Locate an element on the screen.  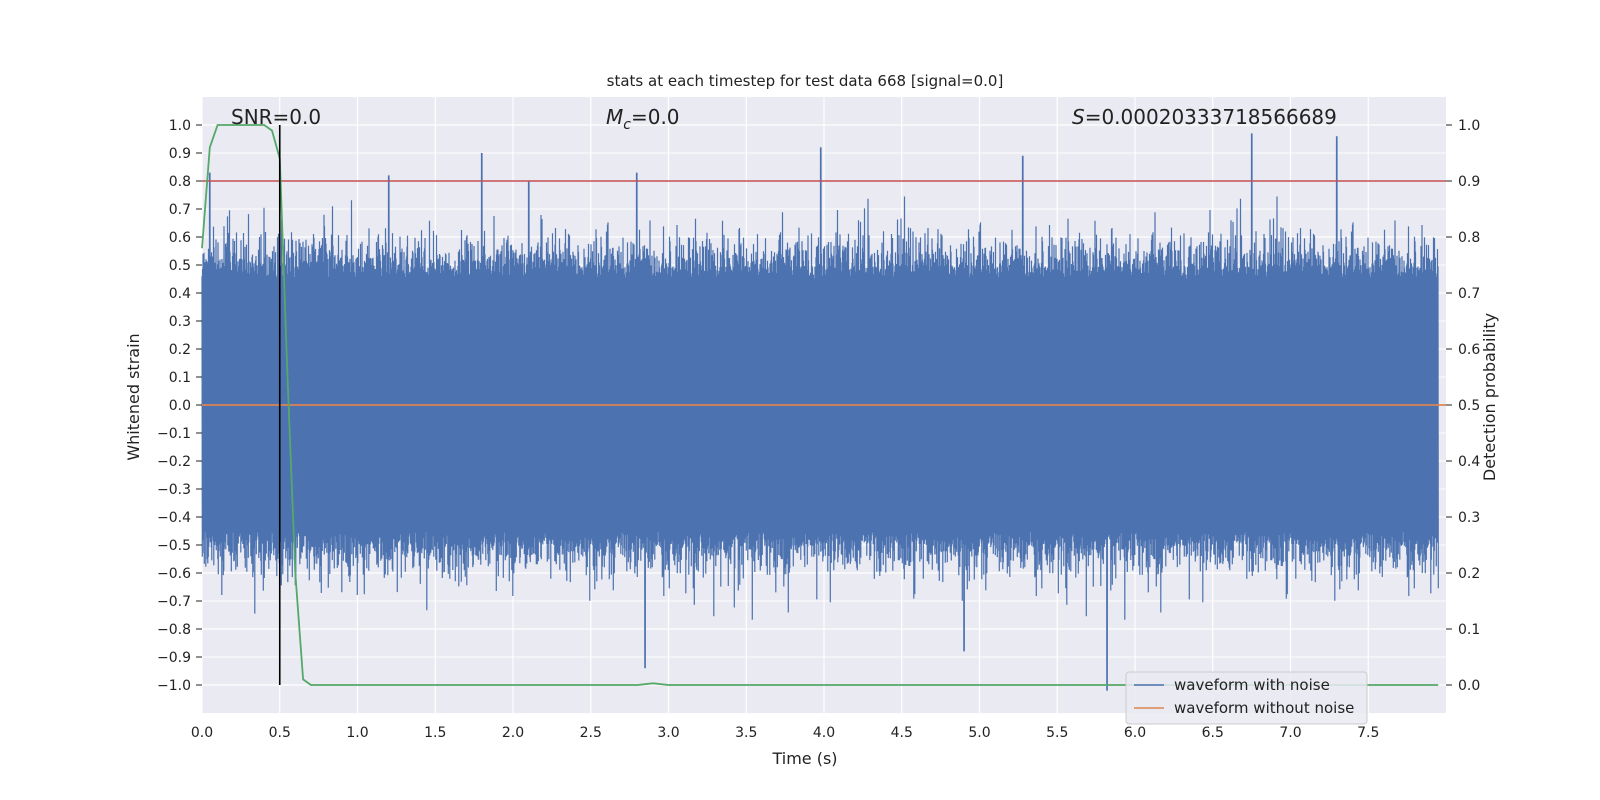
right-y-axis-ticks: 1.0 0.9 0.8 0.7 0.6 0.5 0.4 0.3 0.2 0.1 0.0 is located at coordinates (1463, 406).